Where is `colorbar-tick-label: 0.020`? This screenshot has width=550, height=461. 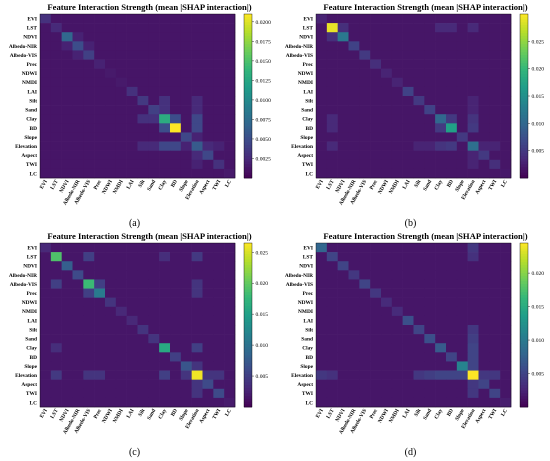 colorbar-tick-label: 0.020 is located at coordinates (538, 274).